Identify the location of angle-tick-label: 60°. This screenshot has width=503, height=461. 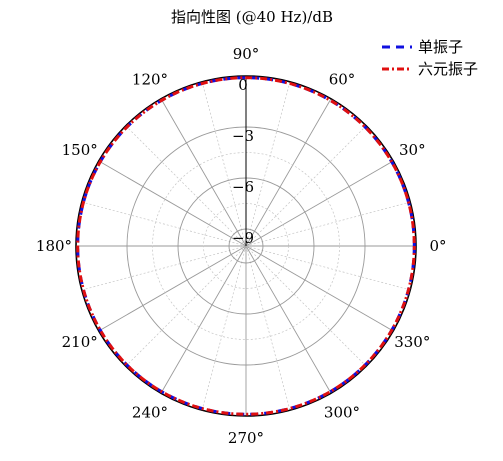
(342, 80).